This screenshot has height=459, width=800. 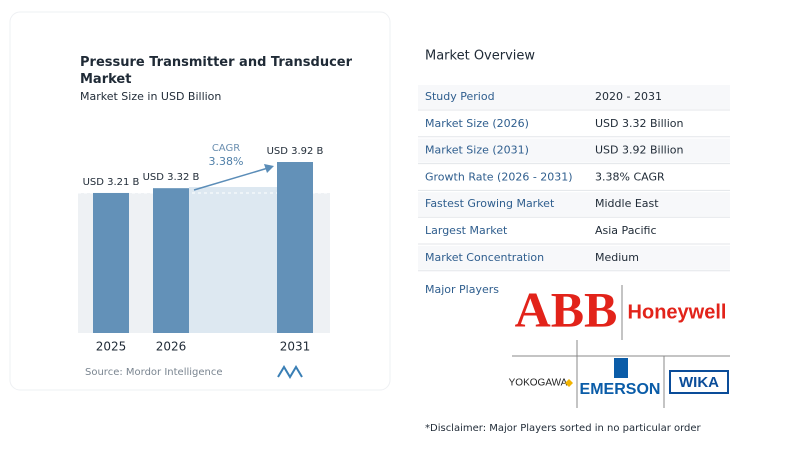 What do you see at coordinates (639, 150) in the screenshot?
I see `row-value: USD 3.92 Billion` at bounding box center [639, 150].